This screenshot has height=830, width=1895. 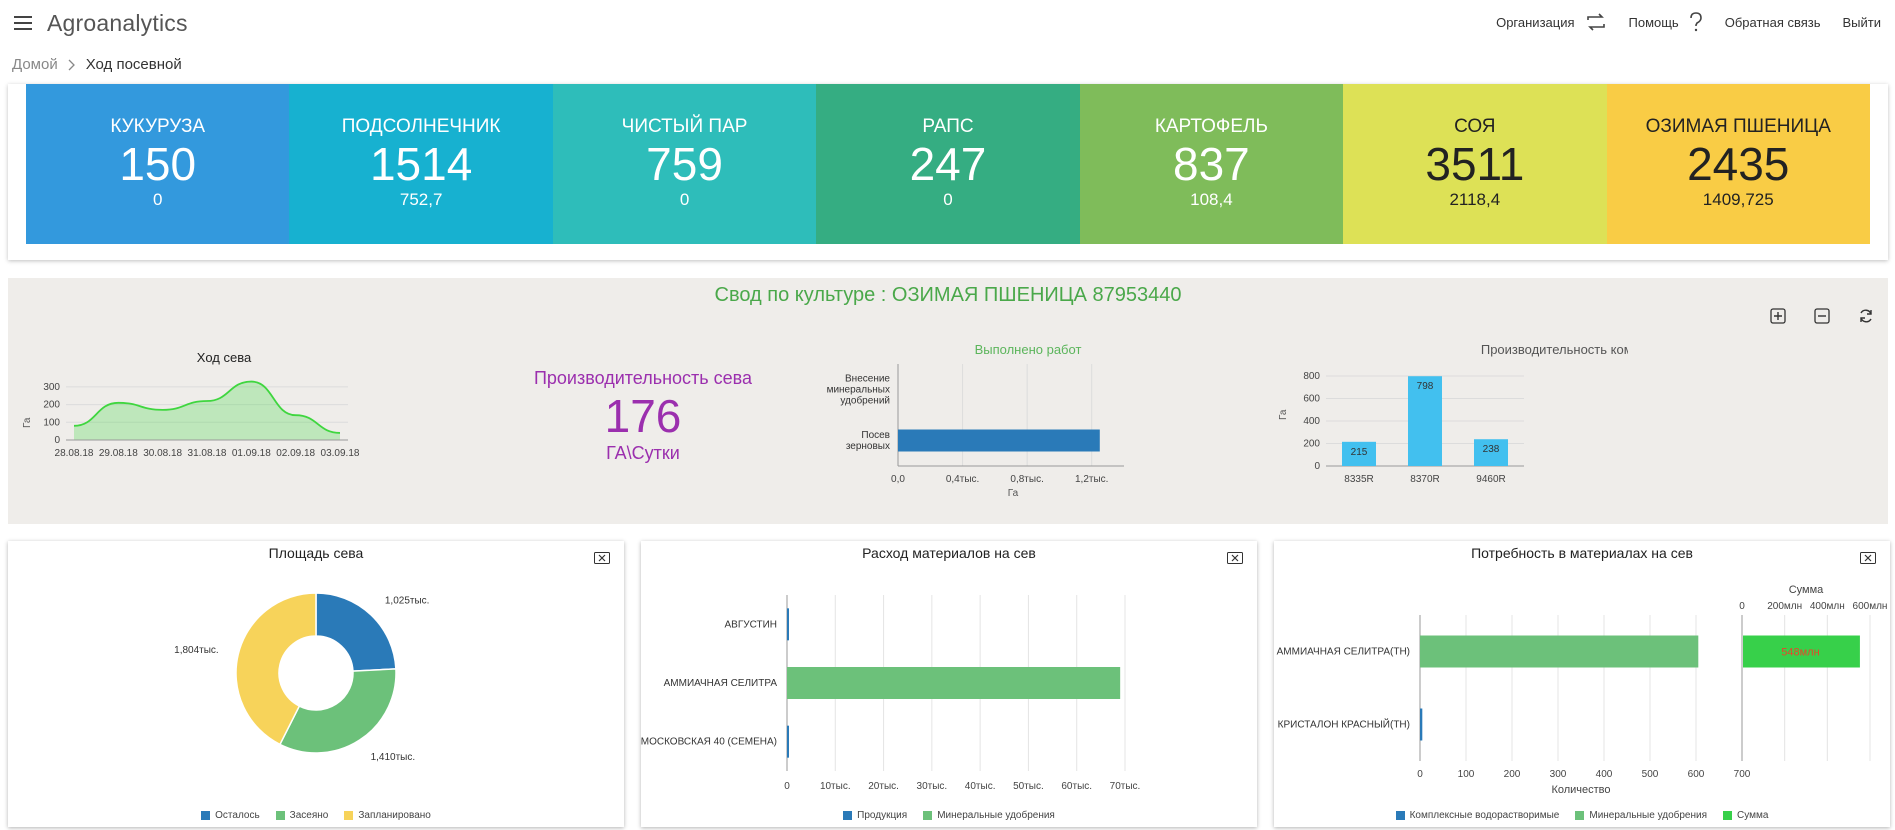 I want to click on crop-tile-winter-wheat: Озимая пшеница 2435 1409,725, so click(x=1738, y=164).